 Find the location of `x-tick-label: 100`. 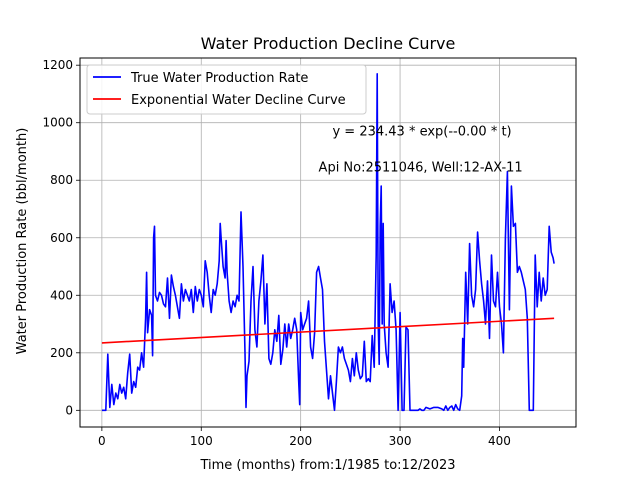

x-tick-label: 100 is located at coordinates (201, 441).